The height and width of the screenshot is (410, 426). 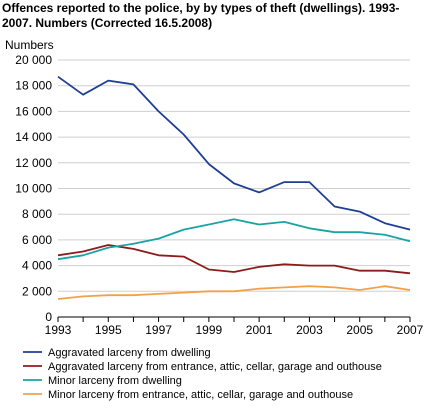 I want to click on legend-label: Minor larceny from dwelling, so click(x=115, y=381).